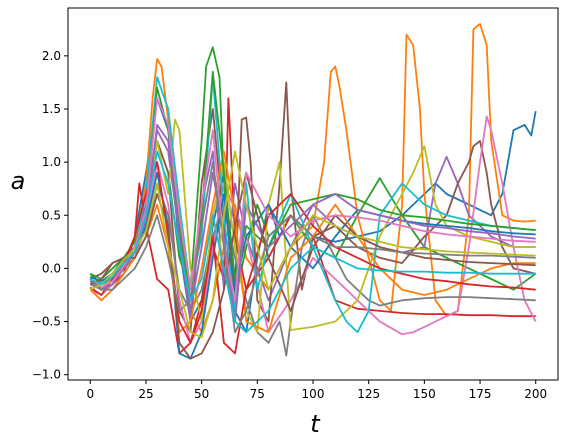 The width and height of the screenshot is (573, 446). Describe the element at coordinates (51, 109) in the screenshot. I see `y-tick-label: 1.5` at that location.